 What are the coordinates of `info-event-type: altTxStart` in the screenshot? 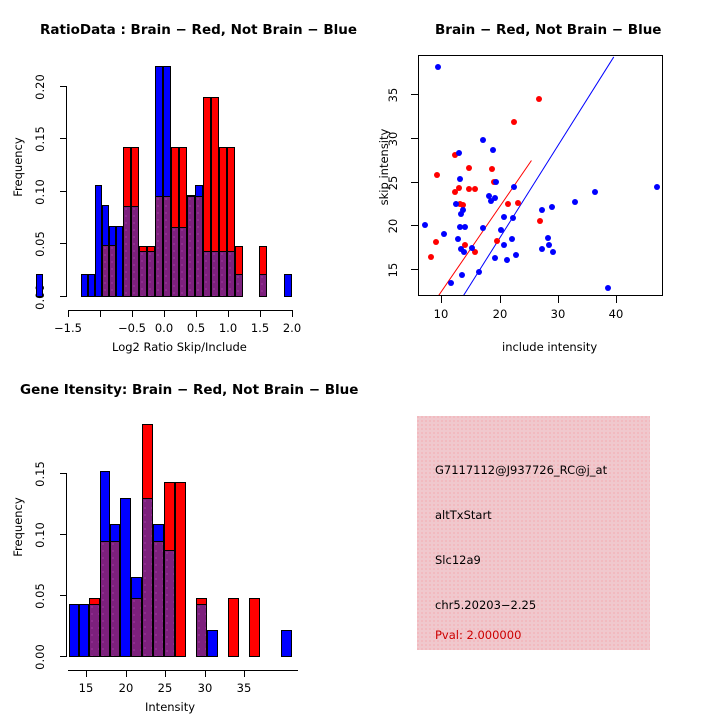 It's located at (463, 515).